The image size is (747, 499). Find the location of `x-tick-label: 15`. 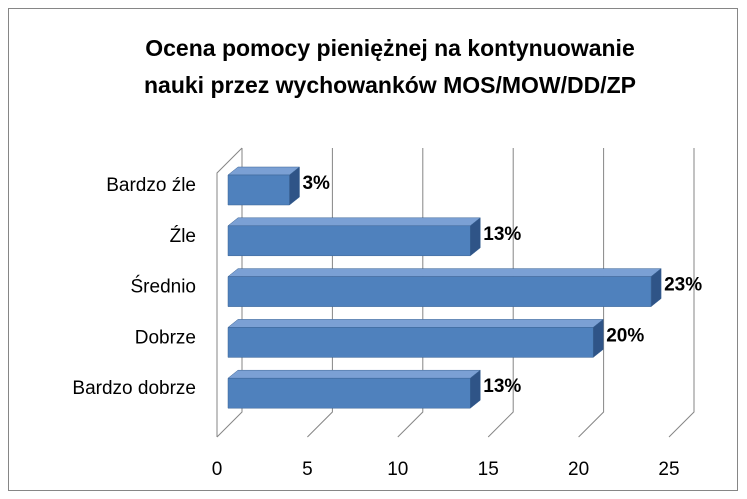

x-tick-label: 15 is located at coordinates (488, 469).